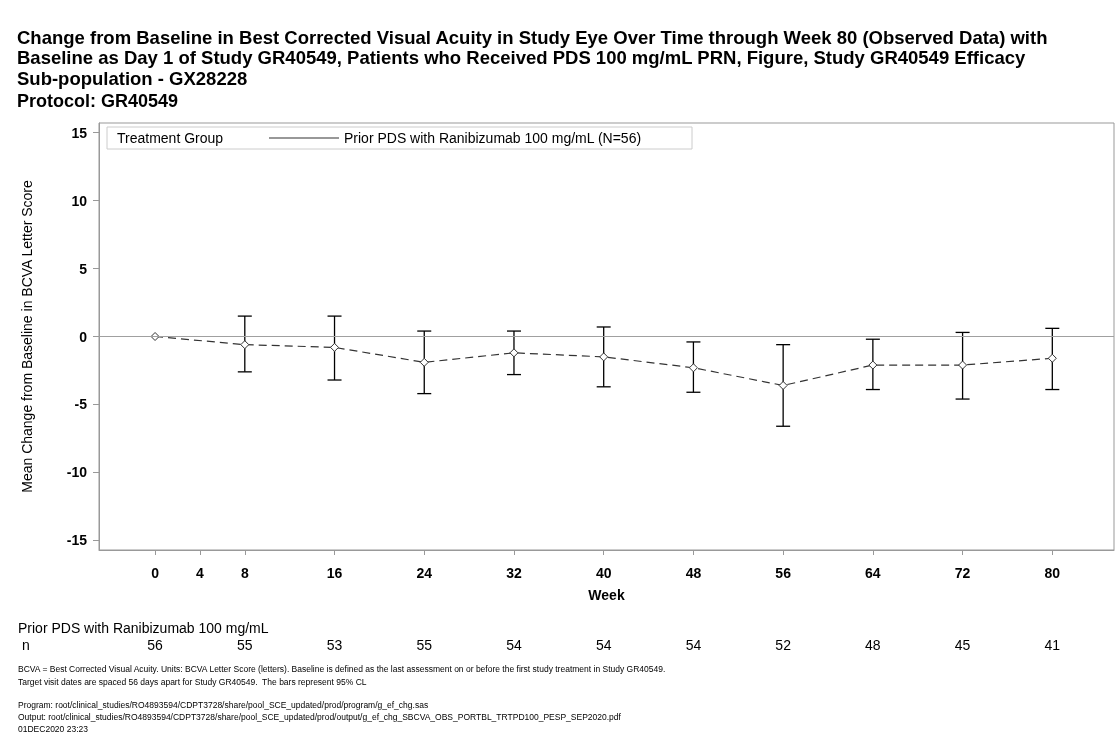  Describe the element at coordinates (83, 268) in the screenshot. I see `y-tick-label: 5` at that location.